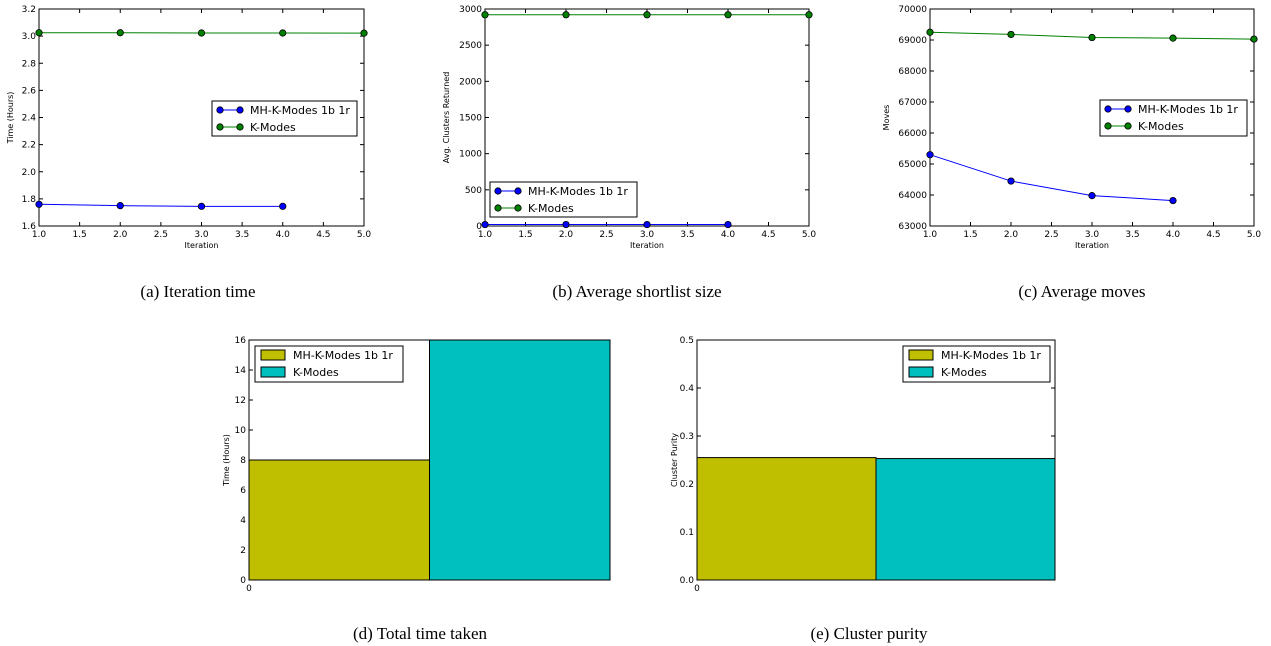 The height and width of the screenshot is (646, 1271). Describe the element at coordinates (470, 155) in the screenshot. I see `ytick-label: 1000` at that location.